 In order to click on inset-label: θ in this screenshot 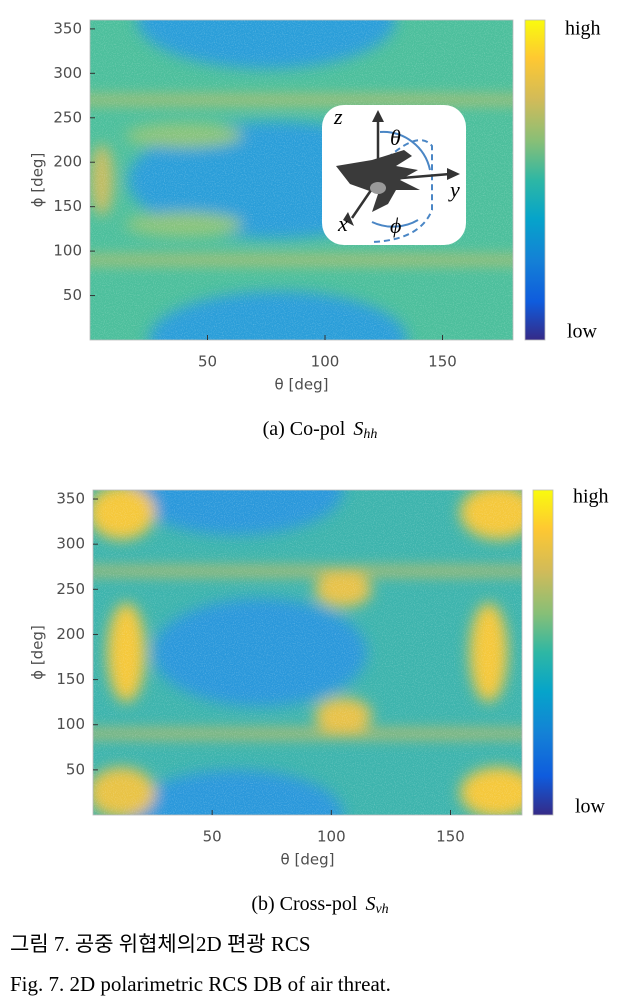, I will do `click(395, 137)`.